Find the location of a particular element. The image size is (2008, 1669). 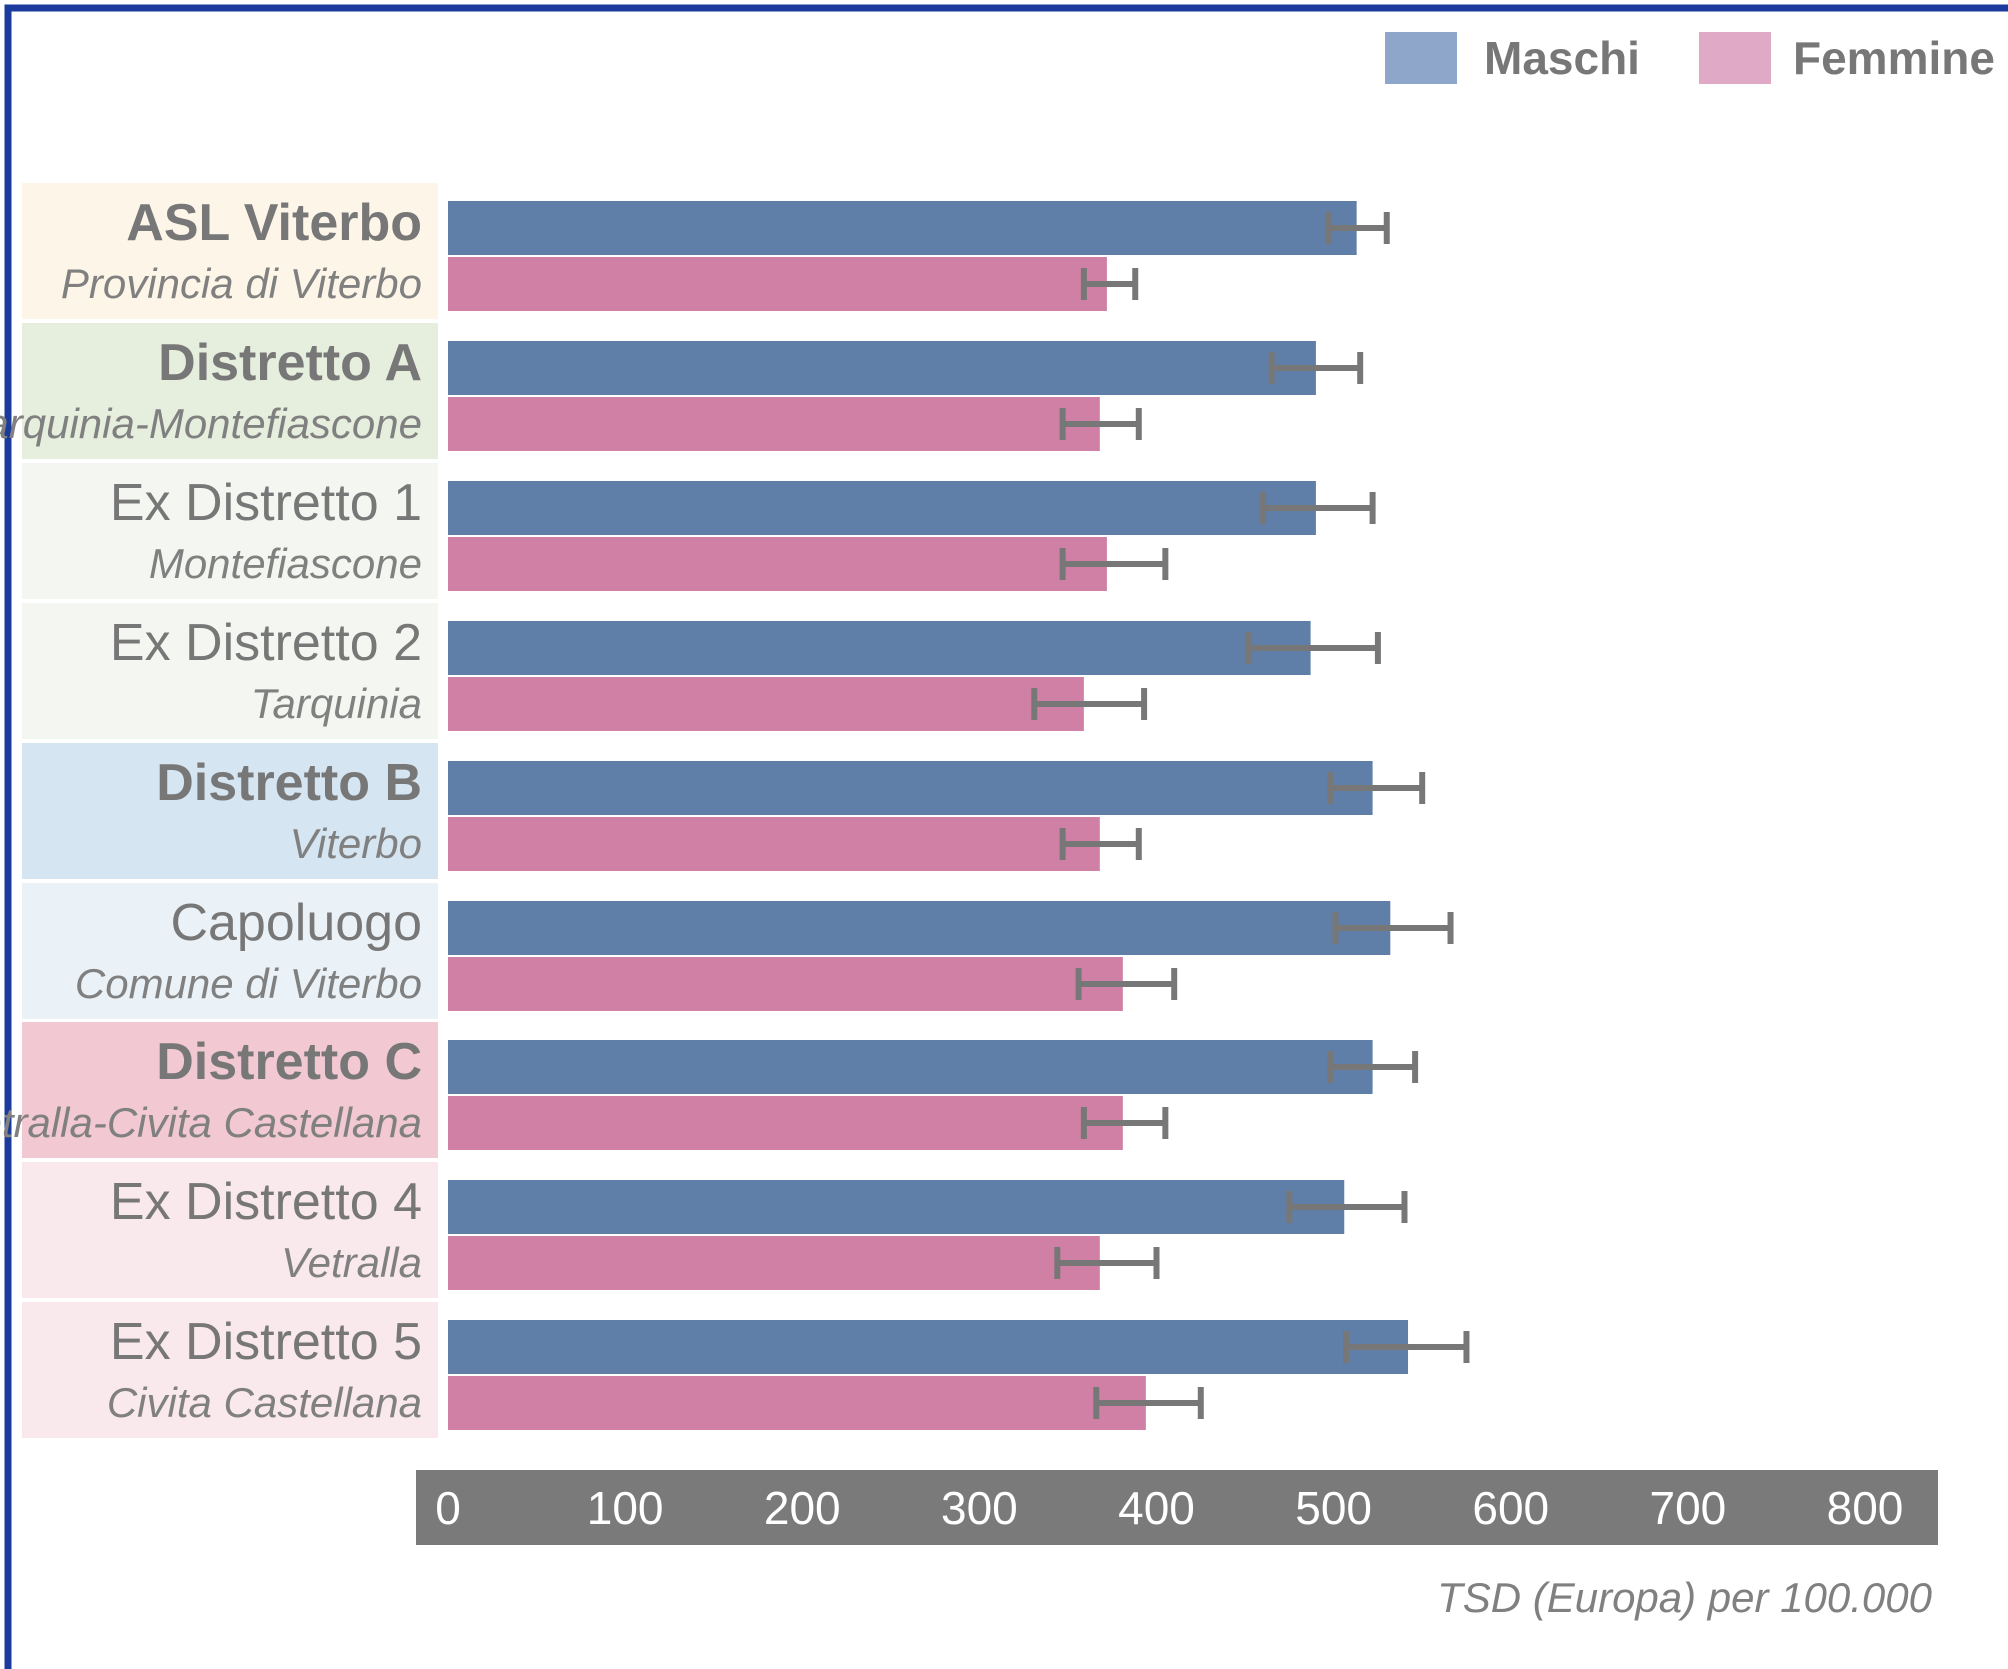

x-tick-label-200: 200 is located at coordinates (802, 1508).